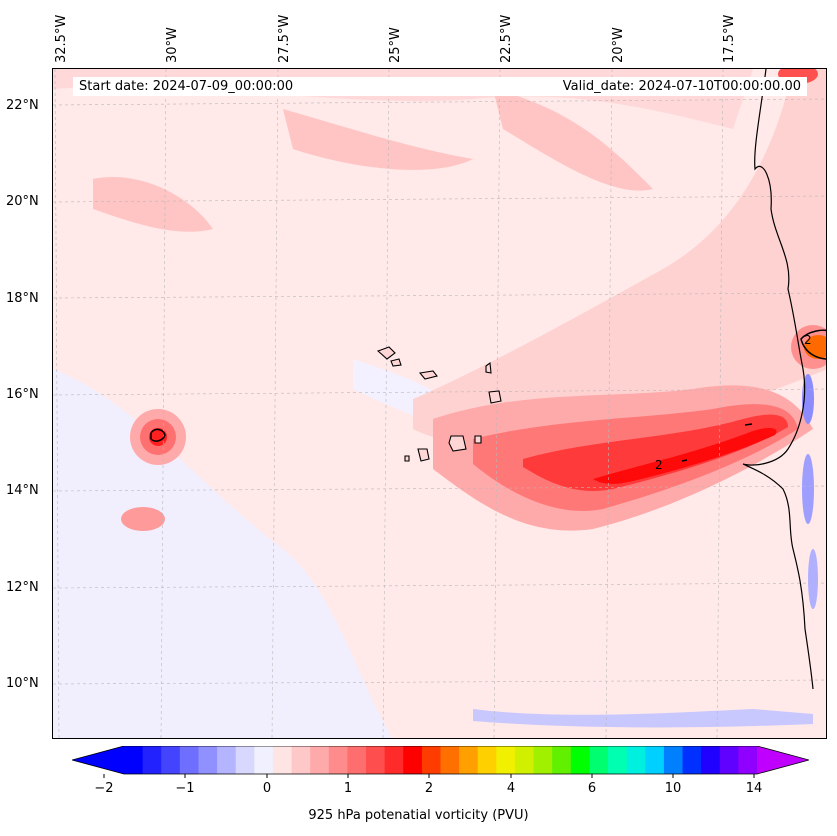 This screenshot has height=836, width=837. Describe the element at coordinates (808, 340) in the screenshot. I see `contour-label-coast: 2` at that location.